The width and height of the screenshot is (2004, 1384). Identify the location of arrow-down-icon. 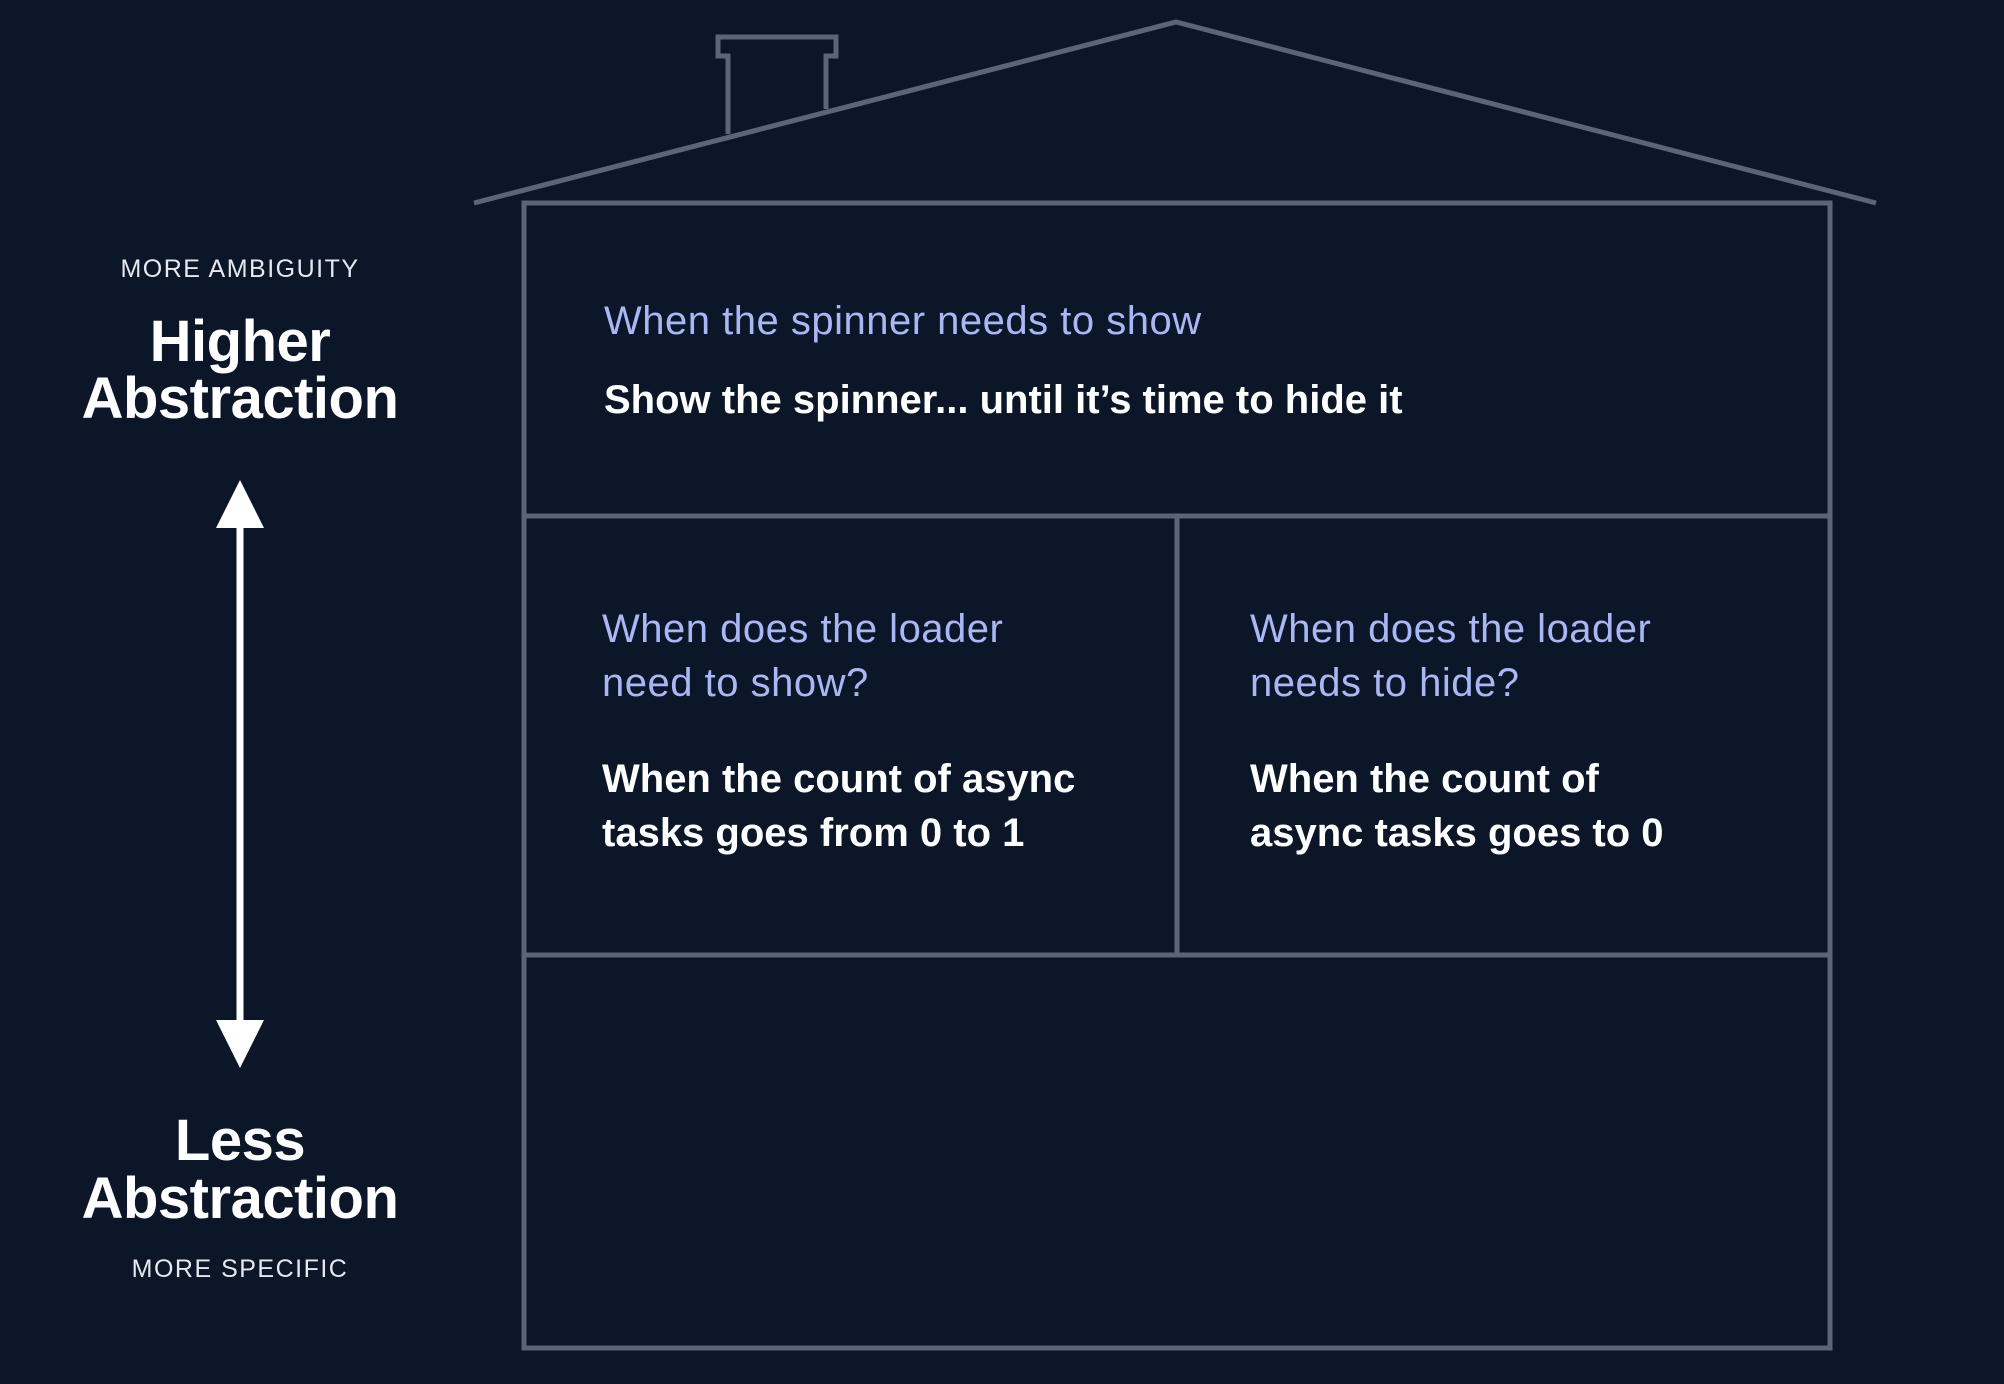
(240, 1044).